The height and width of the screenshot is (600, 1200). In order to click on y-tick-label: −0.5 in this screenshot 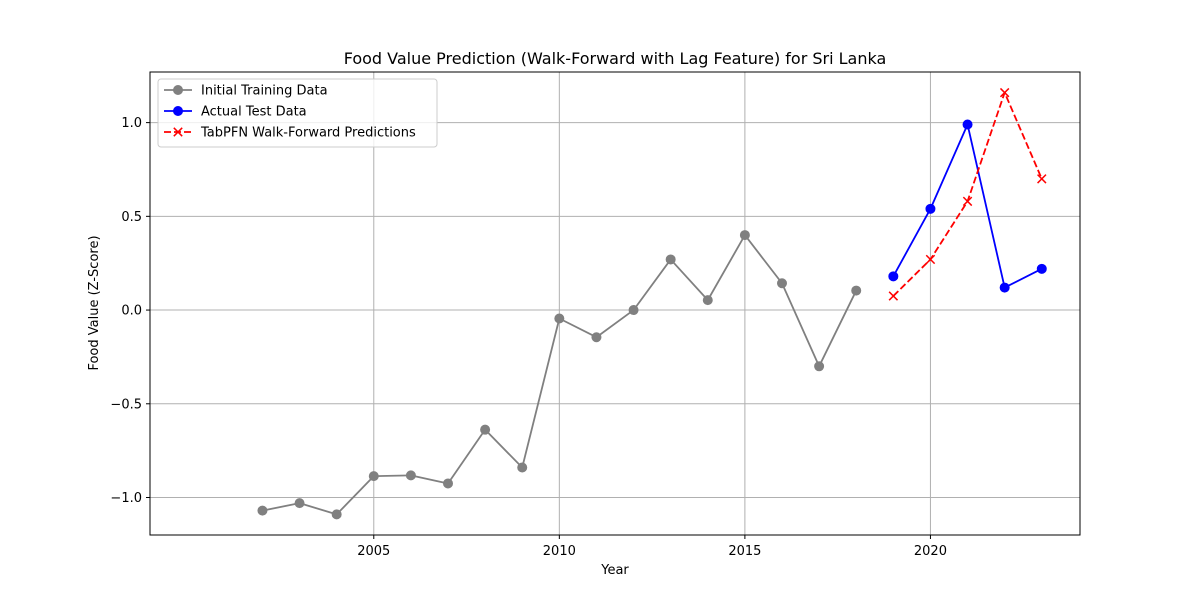, I will do `click(126, 404)`.